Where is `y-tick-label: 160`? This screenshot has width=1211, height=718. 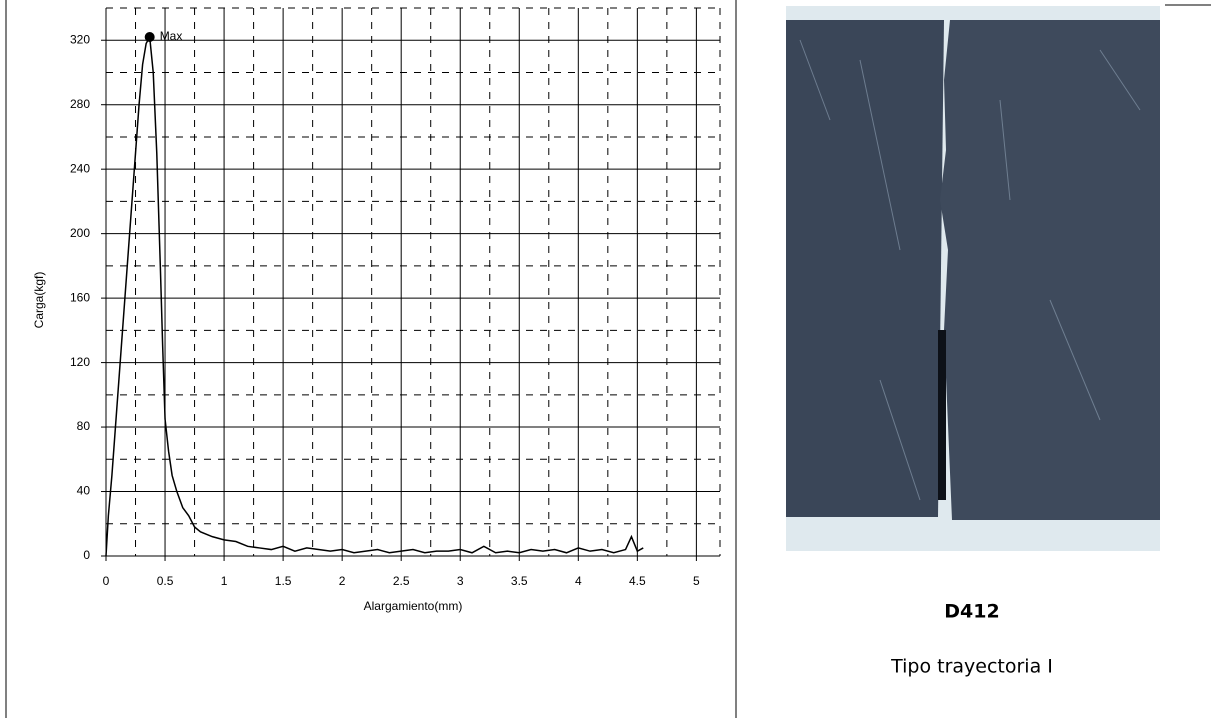 y-tick-label: 160 is located at coordinates (80, 297).